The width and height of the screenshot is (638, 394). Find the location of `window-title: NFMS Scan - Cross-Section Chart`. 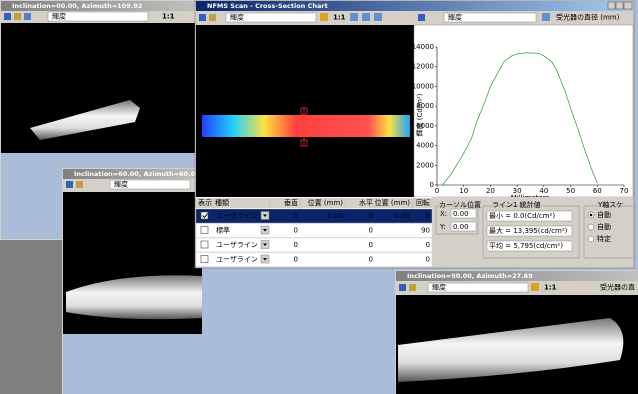

window-title: NFMS Scan - Cross-Section Chart is located at coordinates (267, 6).